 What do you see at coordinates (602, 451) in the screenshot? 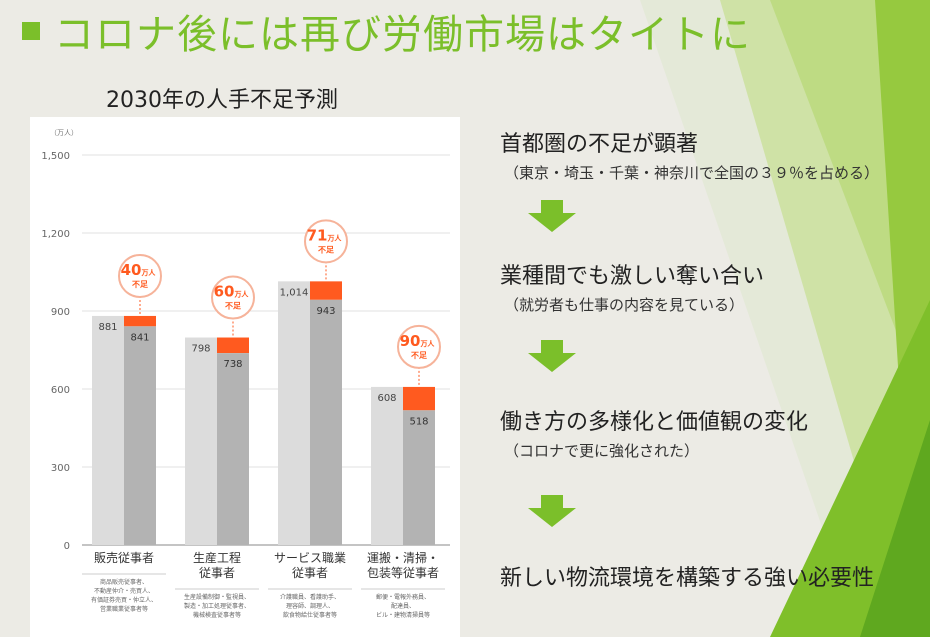
I see `flow-step-3-sub: （コロナで更に強化された）` at bounding box center [602, 451].